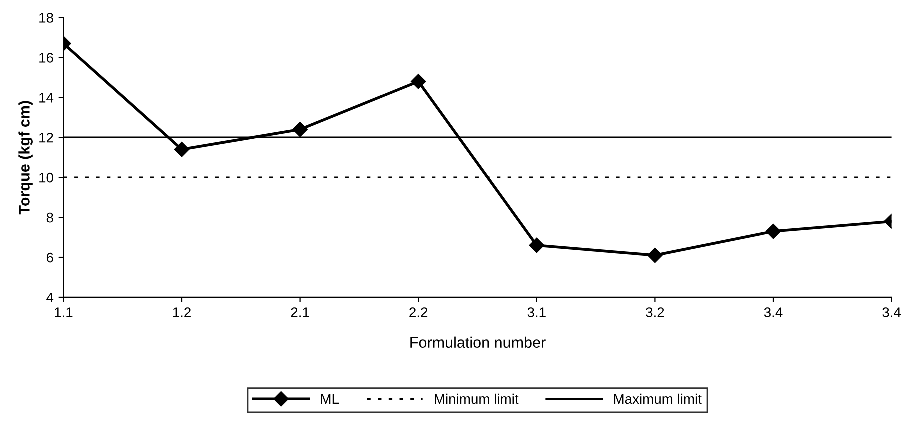  Describe the element at coordinates (182, 313) in the screenshot. I see `x-tick-label: 1.2` at that location.